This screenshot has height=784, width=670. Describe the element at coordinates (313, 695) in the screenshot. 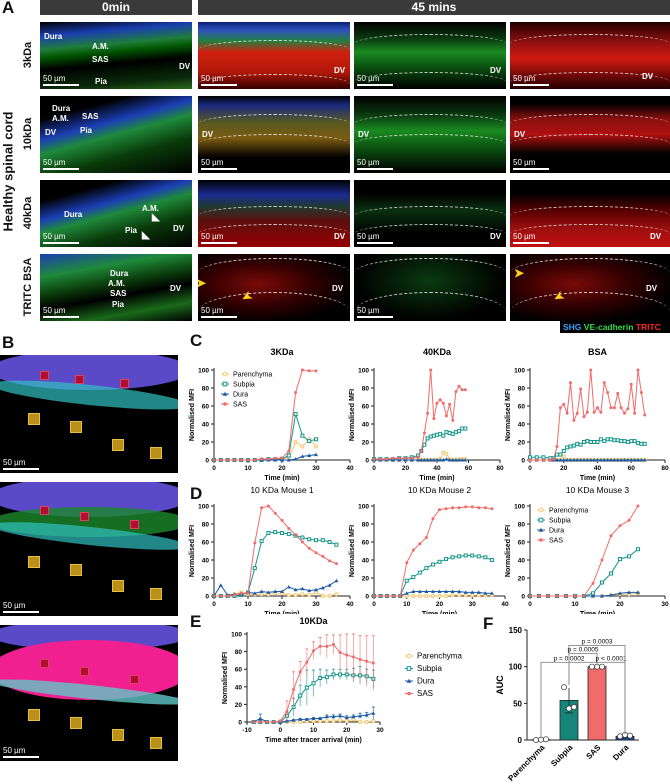

I see `series-subpia` at that location.